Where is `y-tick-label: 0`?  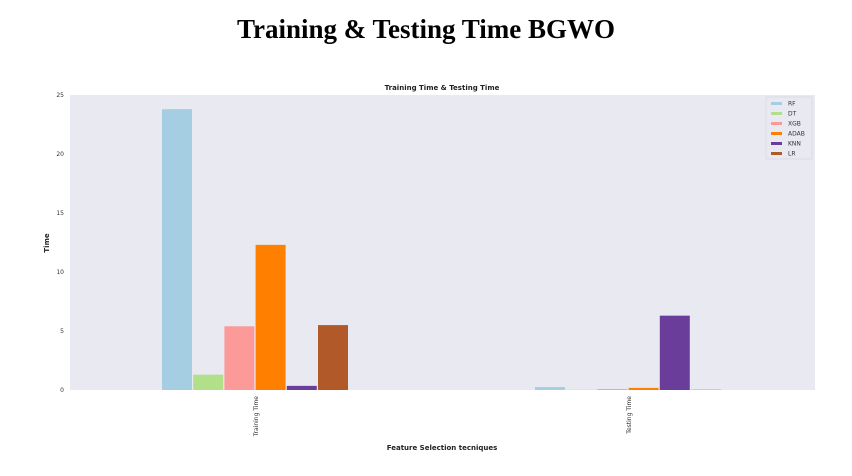 y-tick-label: 0 is located at coordinates (62, 390).